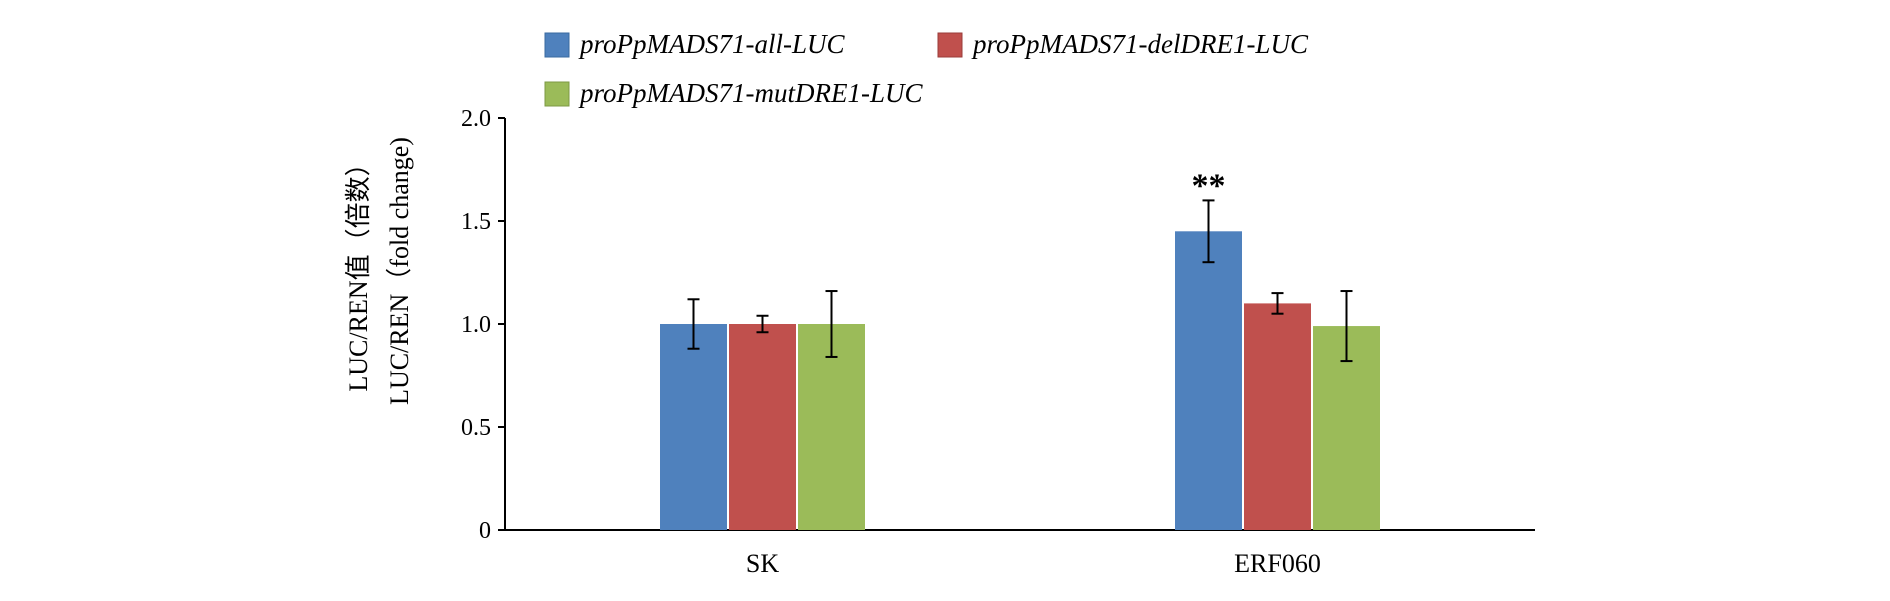 The image size is (1890, 601). I want to click on legend-item: proPpMADS71-all-LUC, so click(694, 44).